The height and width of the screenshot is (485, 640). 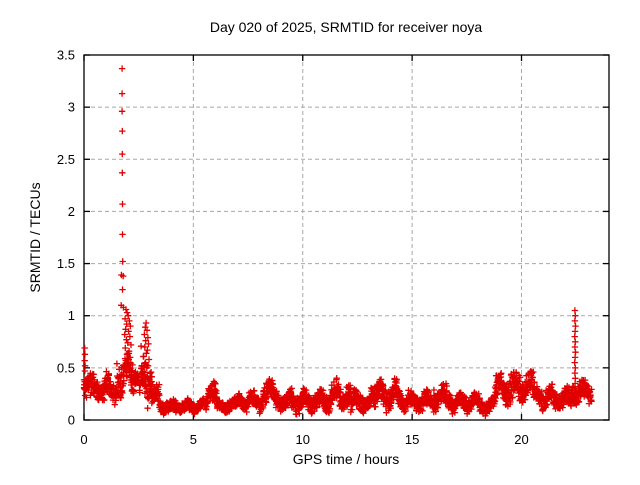 What do you see at coordinates (71, 211) in the screenshot?
I see `y-tick-label: 2` at bounding box center [71, 211].